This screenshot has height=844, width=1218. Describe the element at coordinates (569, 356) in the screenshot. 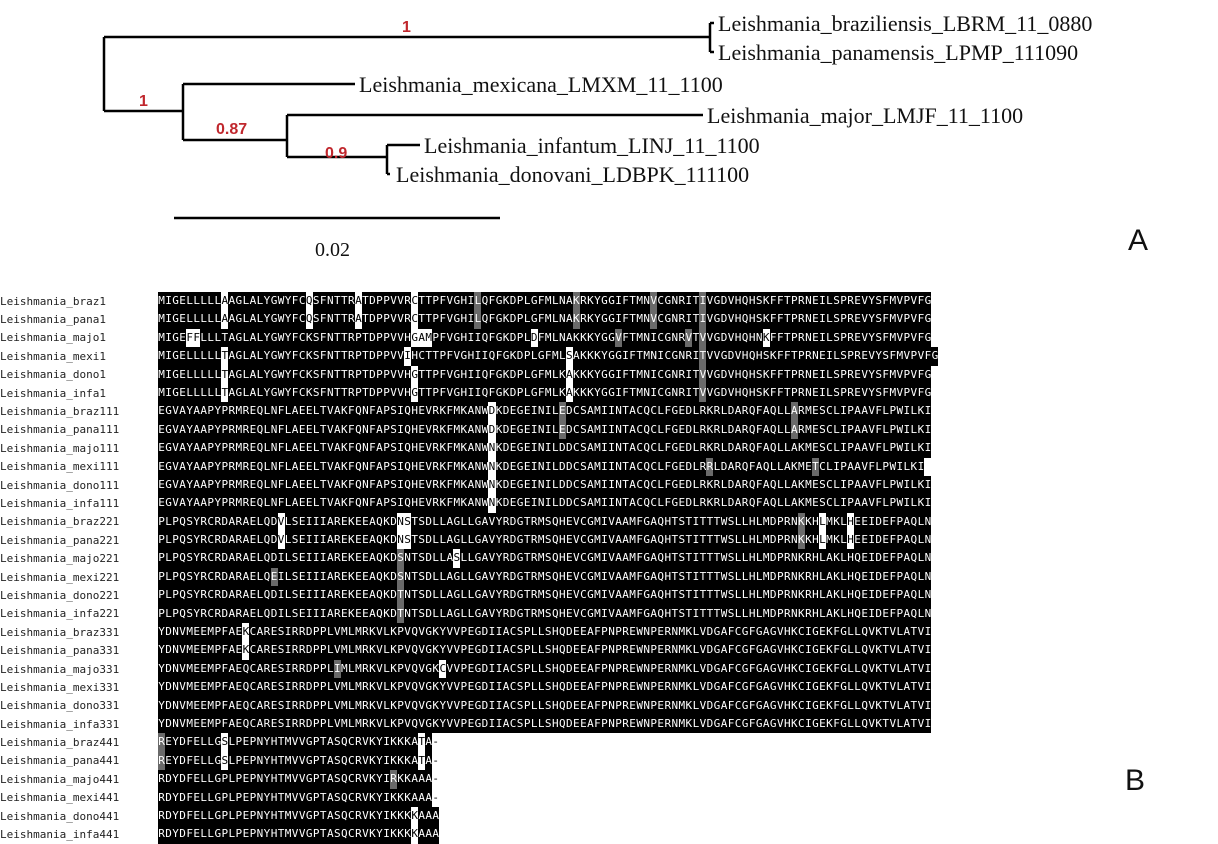

I see `residue: S` at that location.